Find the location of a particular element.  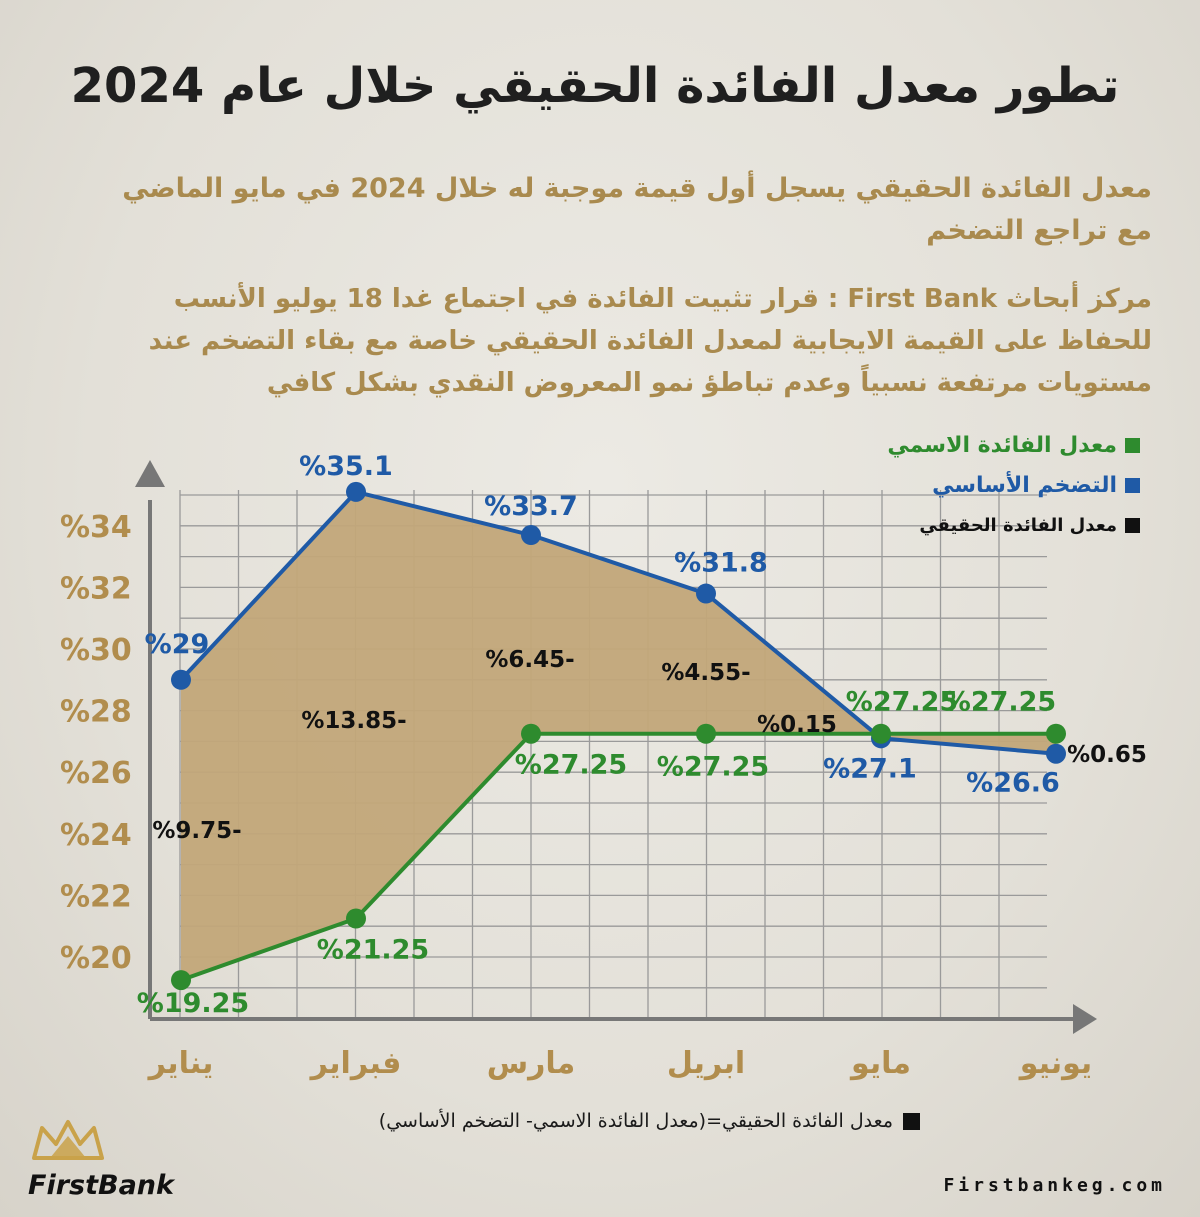

y-tick-label: %26 is located at coordinates (96, 773).